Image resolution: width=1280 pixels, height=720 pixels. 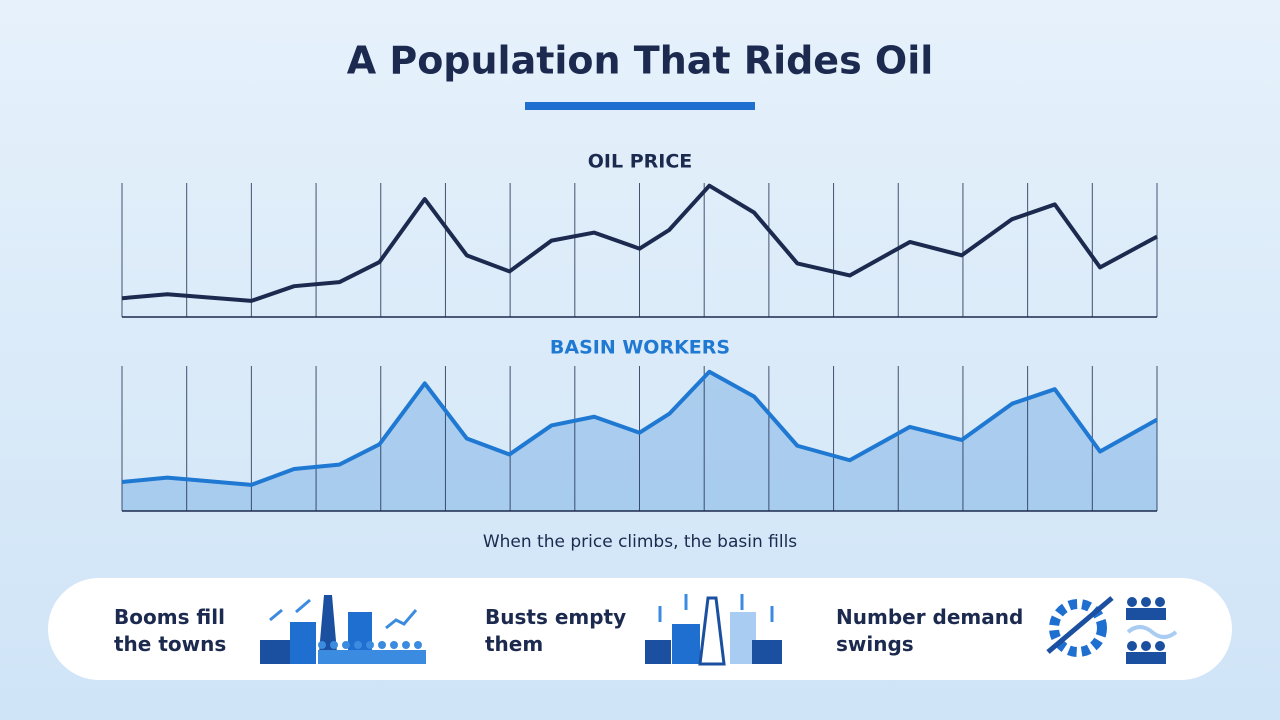 What do you see at coordinates (713, 630) in the screenshot?
I see `bust-icon` at bounding box center [713, 630].